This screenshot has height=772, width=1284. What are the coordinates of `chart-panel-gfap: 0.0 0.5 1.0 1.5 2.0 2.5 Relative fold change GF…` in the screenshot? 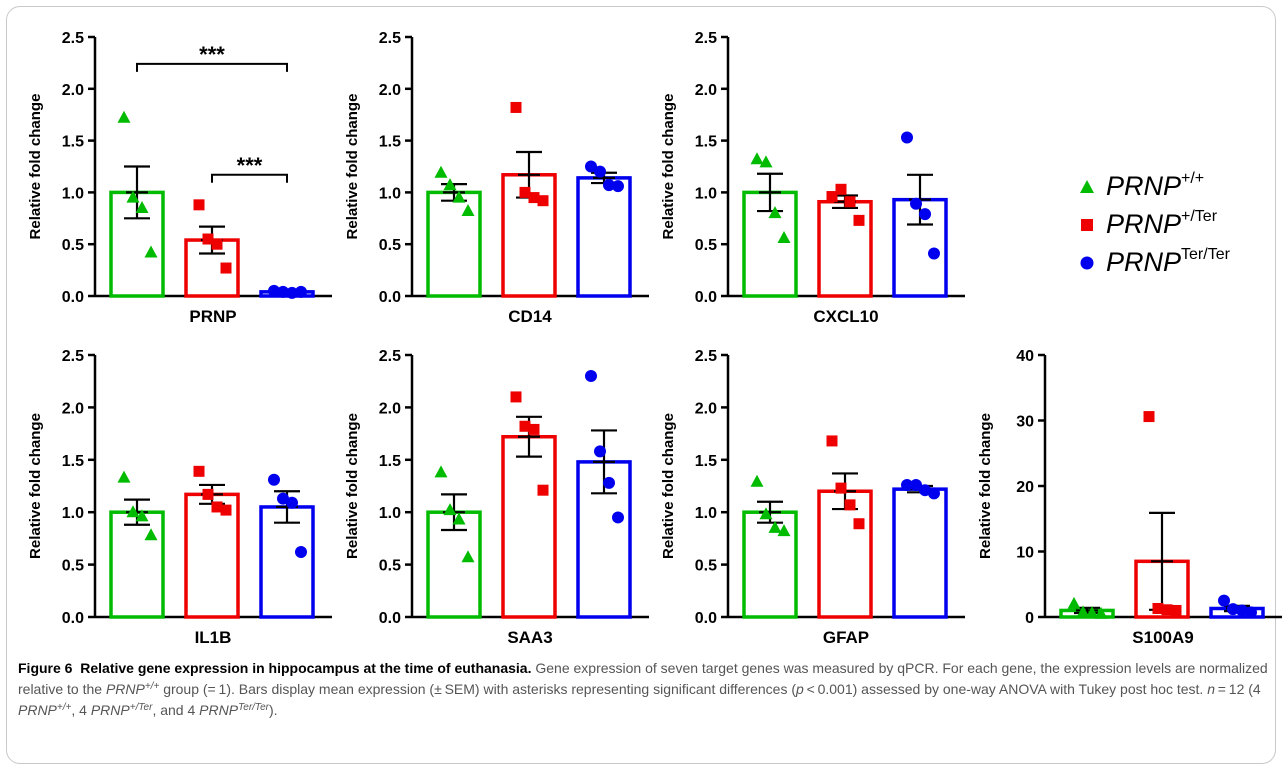 It's located at (812, 497).